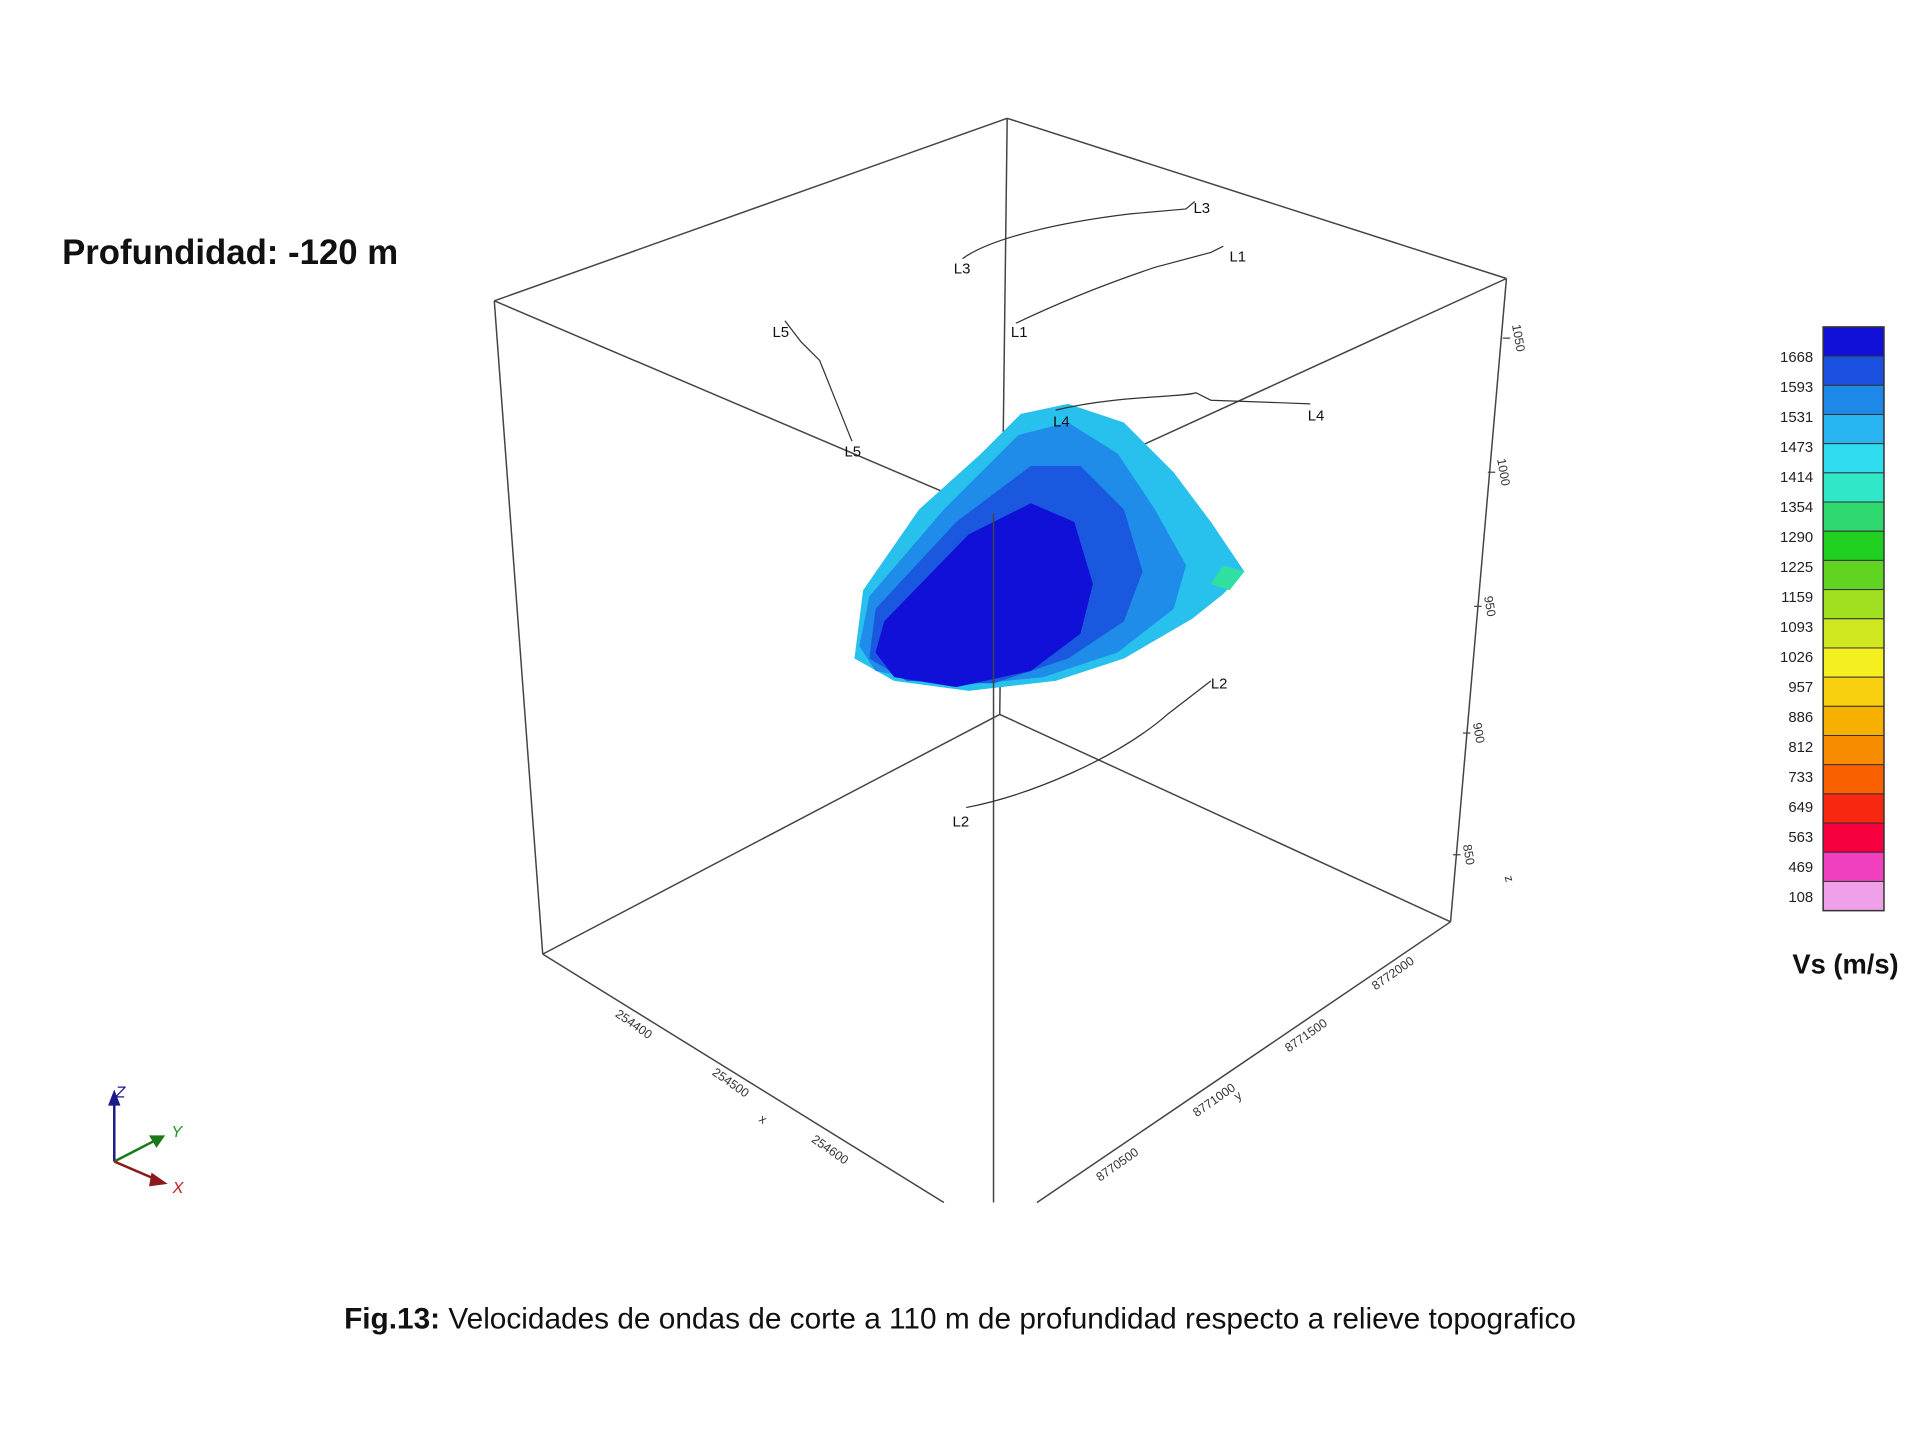  I want to click on triad-label: X, so click(178, 1188).